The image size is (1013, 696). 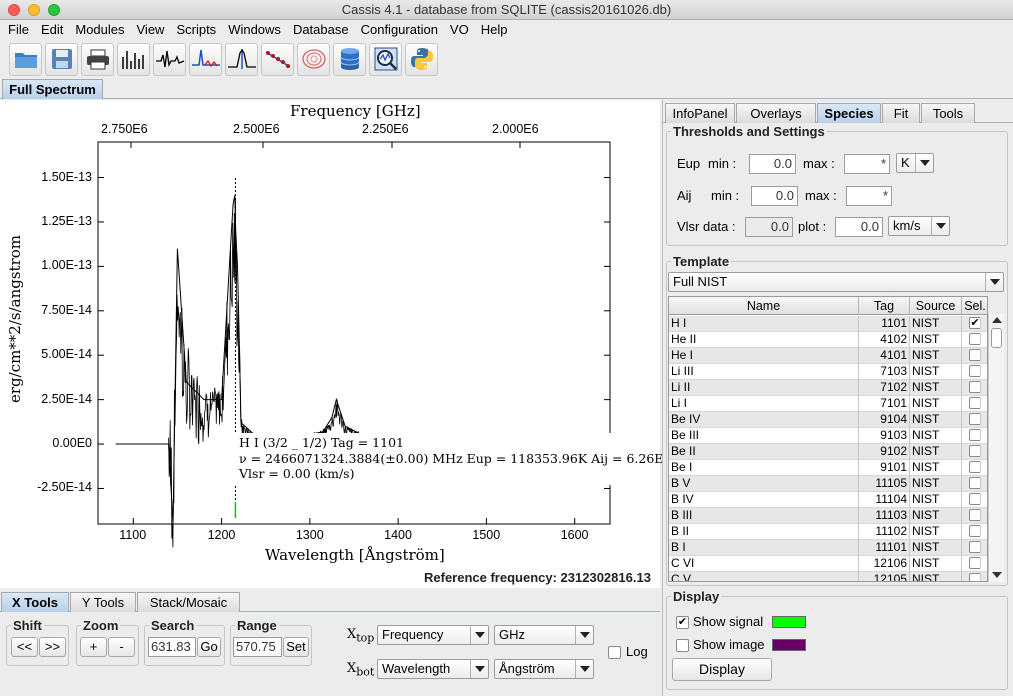 What do you see at coordinates (764, 306) in the screenshot?
I see `column-header-name: Name` at bounding box center [764, 306].